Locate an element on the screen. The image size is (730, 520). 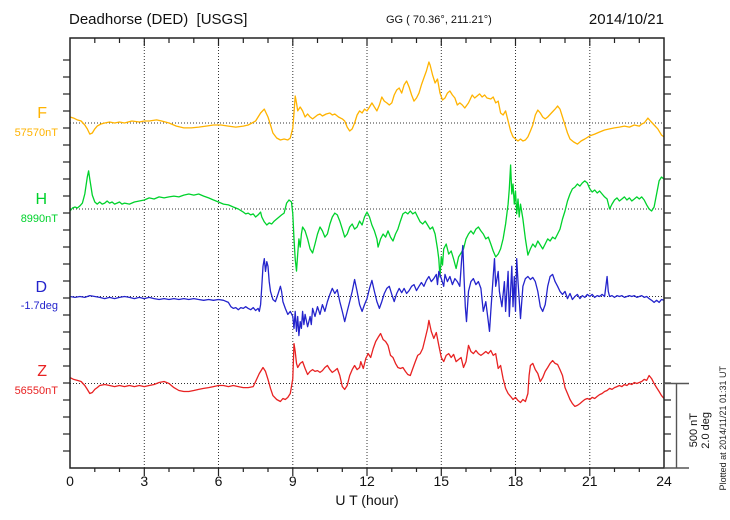
station-title: Deadhorse (DED) [USGS] is located at coordinates (158, 19).